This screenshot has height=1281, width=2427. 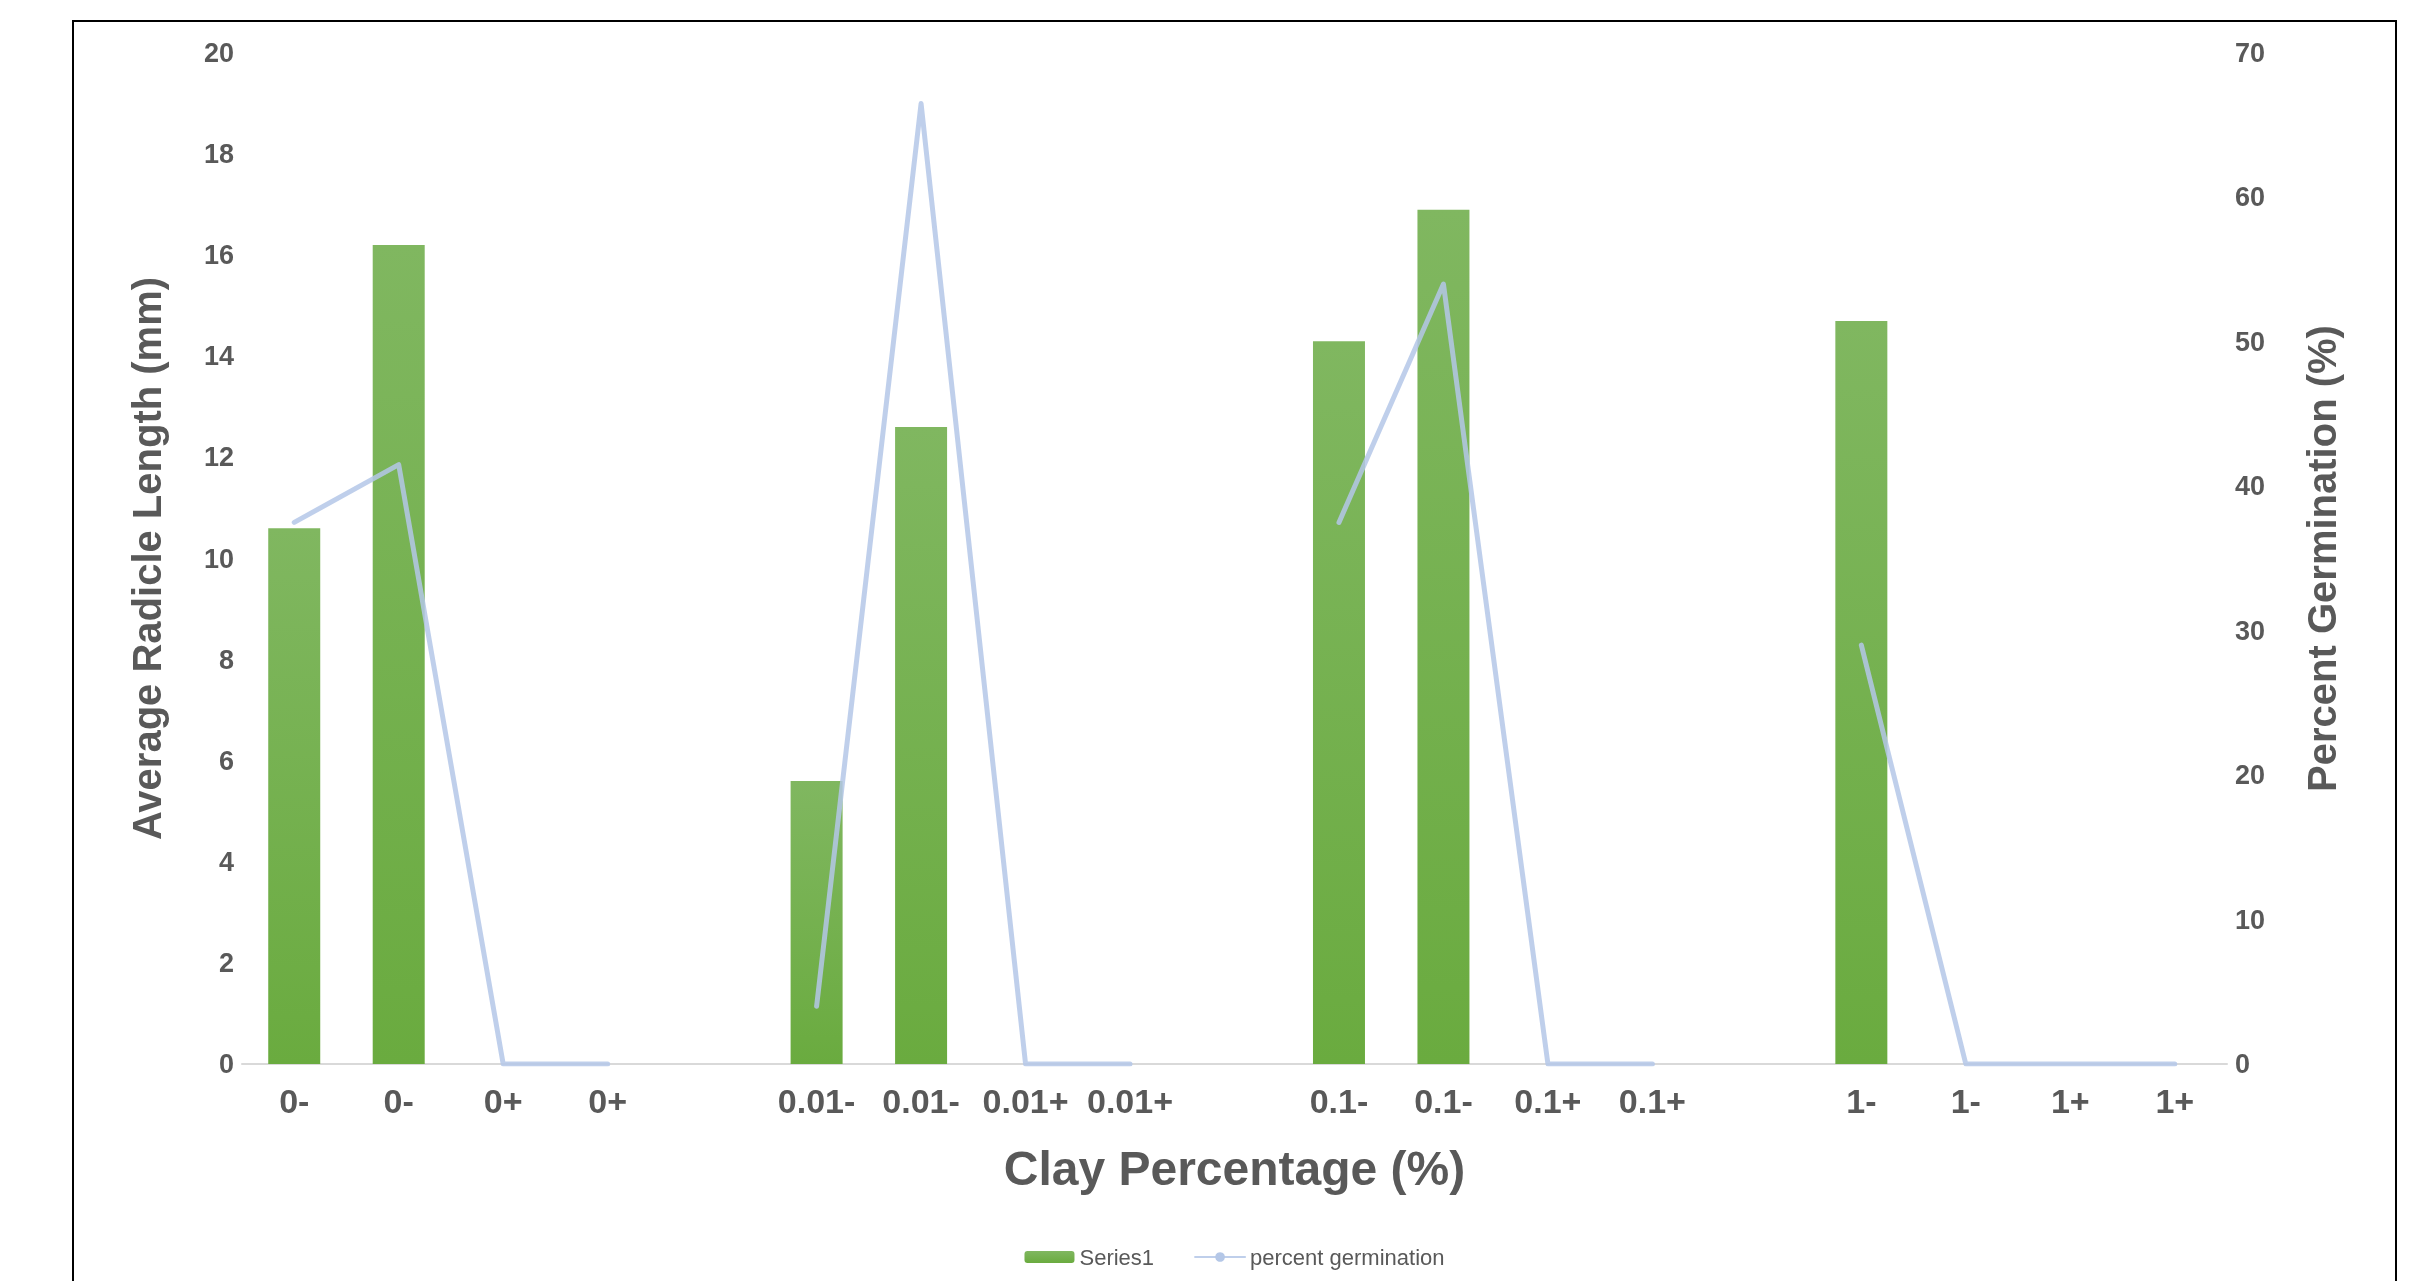 What do you see at coordinates (218, 154) in the screenshot?
I see `y-tick-label: 18` at bounding box center [218, 154].